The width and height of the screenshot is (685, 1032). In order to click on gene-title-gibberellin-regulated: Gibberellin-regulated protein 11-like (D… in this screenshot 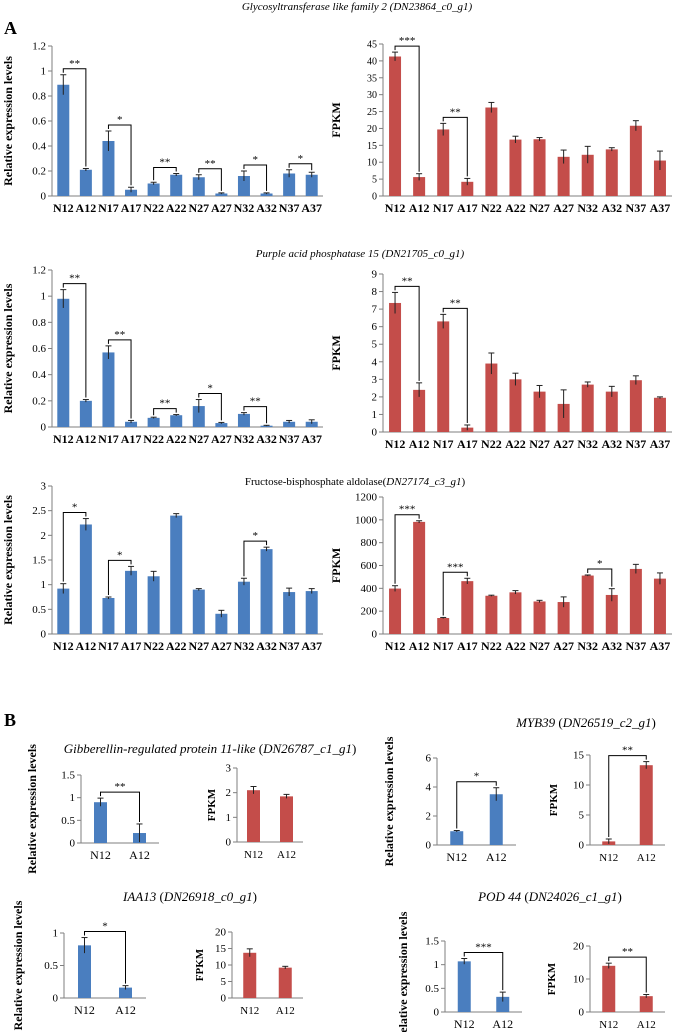, I will do `click(210, 748)`.